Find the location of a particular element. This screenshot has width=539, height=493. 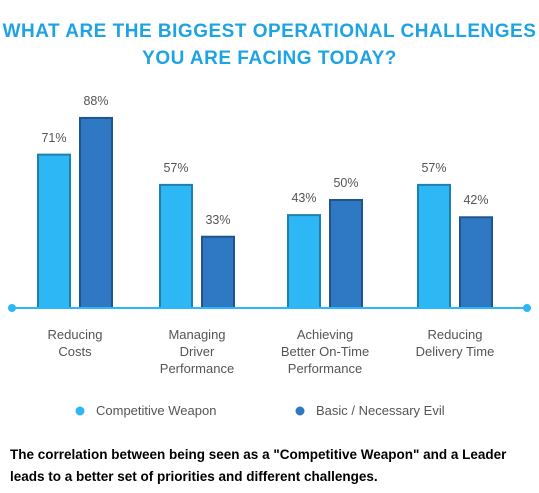

value-label: 88% is located at coordinates (96, 100).